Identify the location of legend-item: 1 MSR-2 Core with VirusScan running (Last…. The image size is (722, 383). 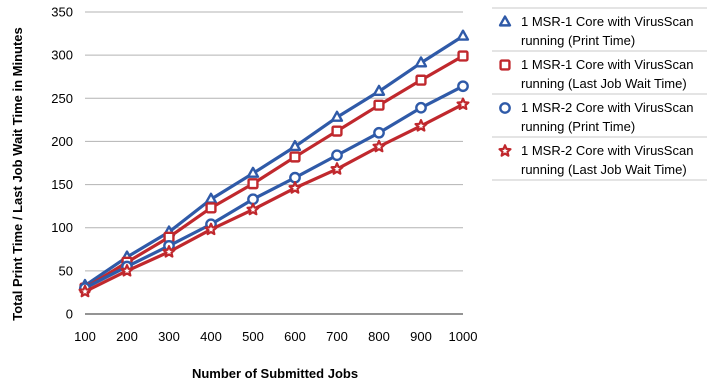
(595, 160).